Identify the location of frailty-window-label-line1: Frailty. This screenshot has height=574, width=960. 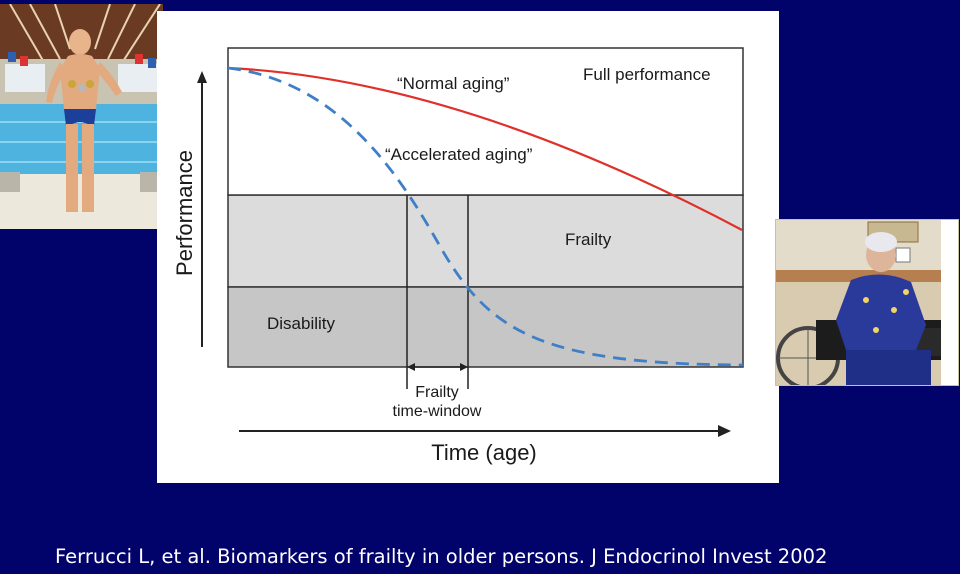
(437, 392).